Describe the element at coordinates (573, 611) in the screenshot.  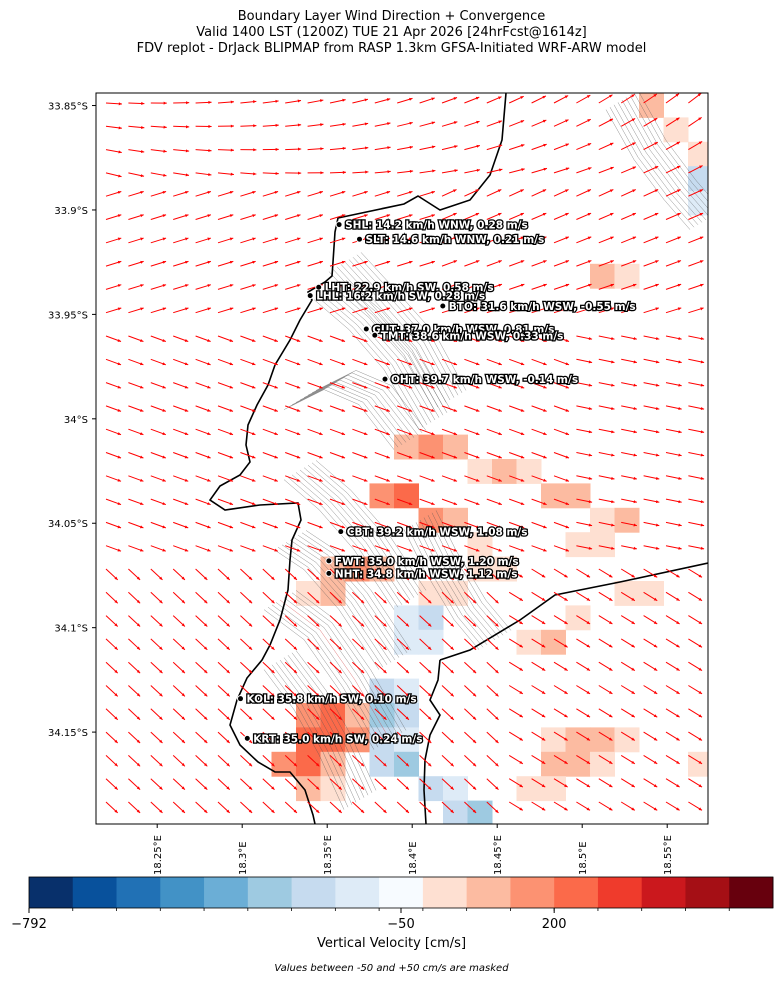
I see `boundary-line` at that location.